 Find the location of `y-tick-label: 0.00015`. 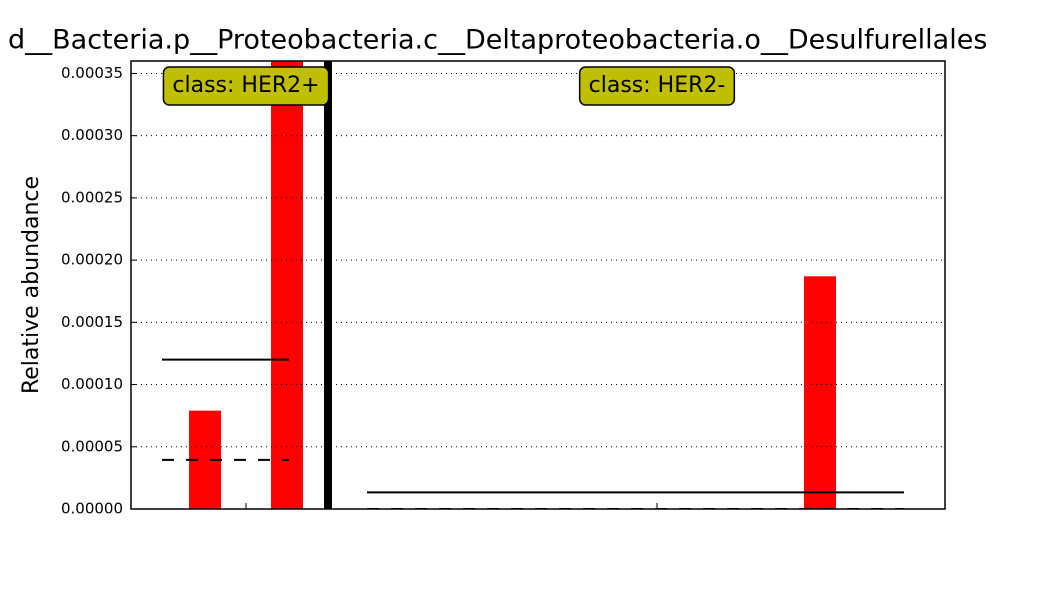

y-tick-label: 0.00015 is located at coordinates (92, 322).